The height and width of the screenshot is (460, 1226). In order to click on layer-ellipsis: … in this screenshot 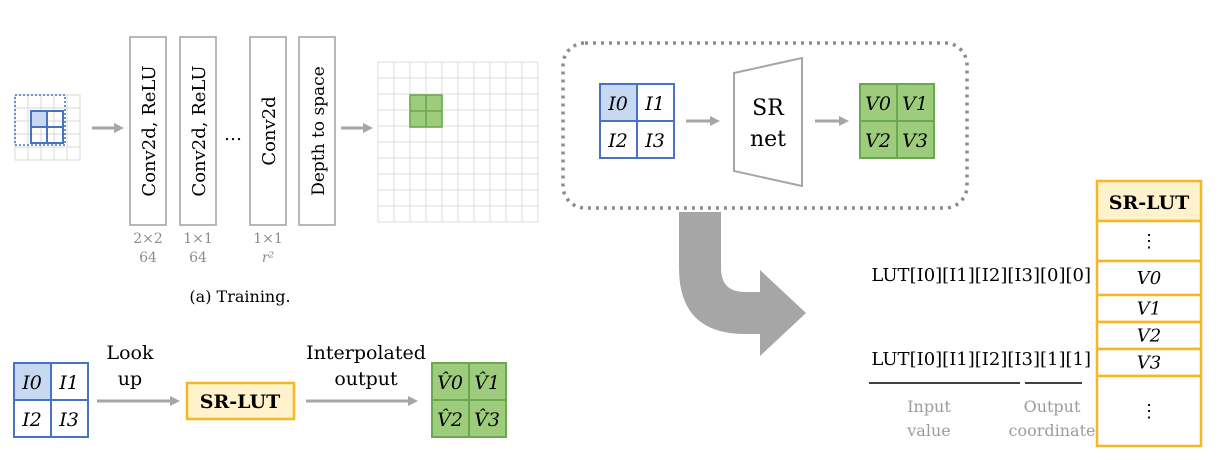, I will do `click(233, 134)`.